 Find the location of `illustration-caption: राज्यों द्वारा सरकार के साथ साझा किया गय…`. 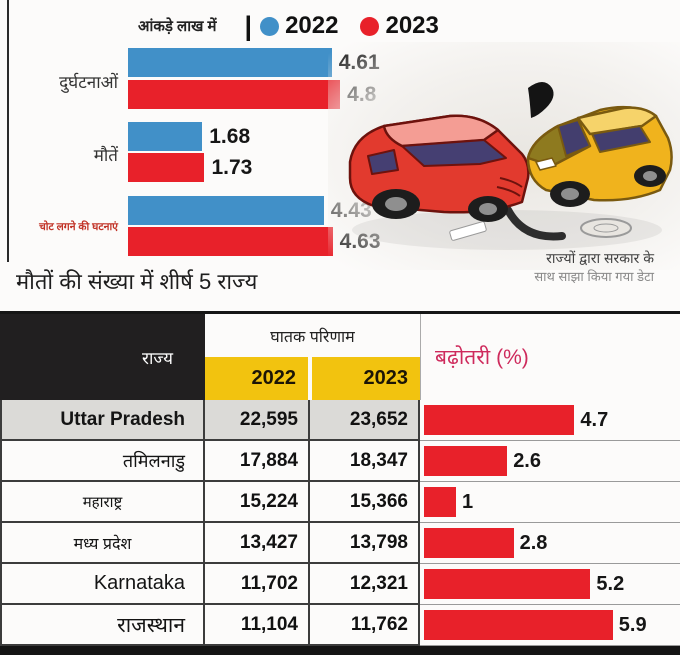

illustration-caption: राज्यों द्वारा सरकार के साथ साझा किया गय… is located at coordinates (541, 267).